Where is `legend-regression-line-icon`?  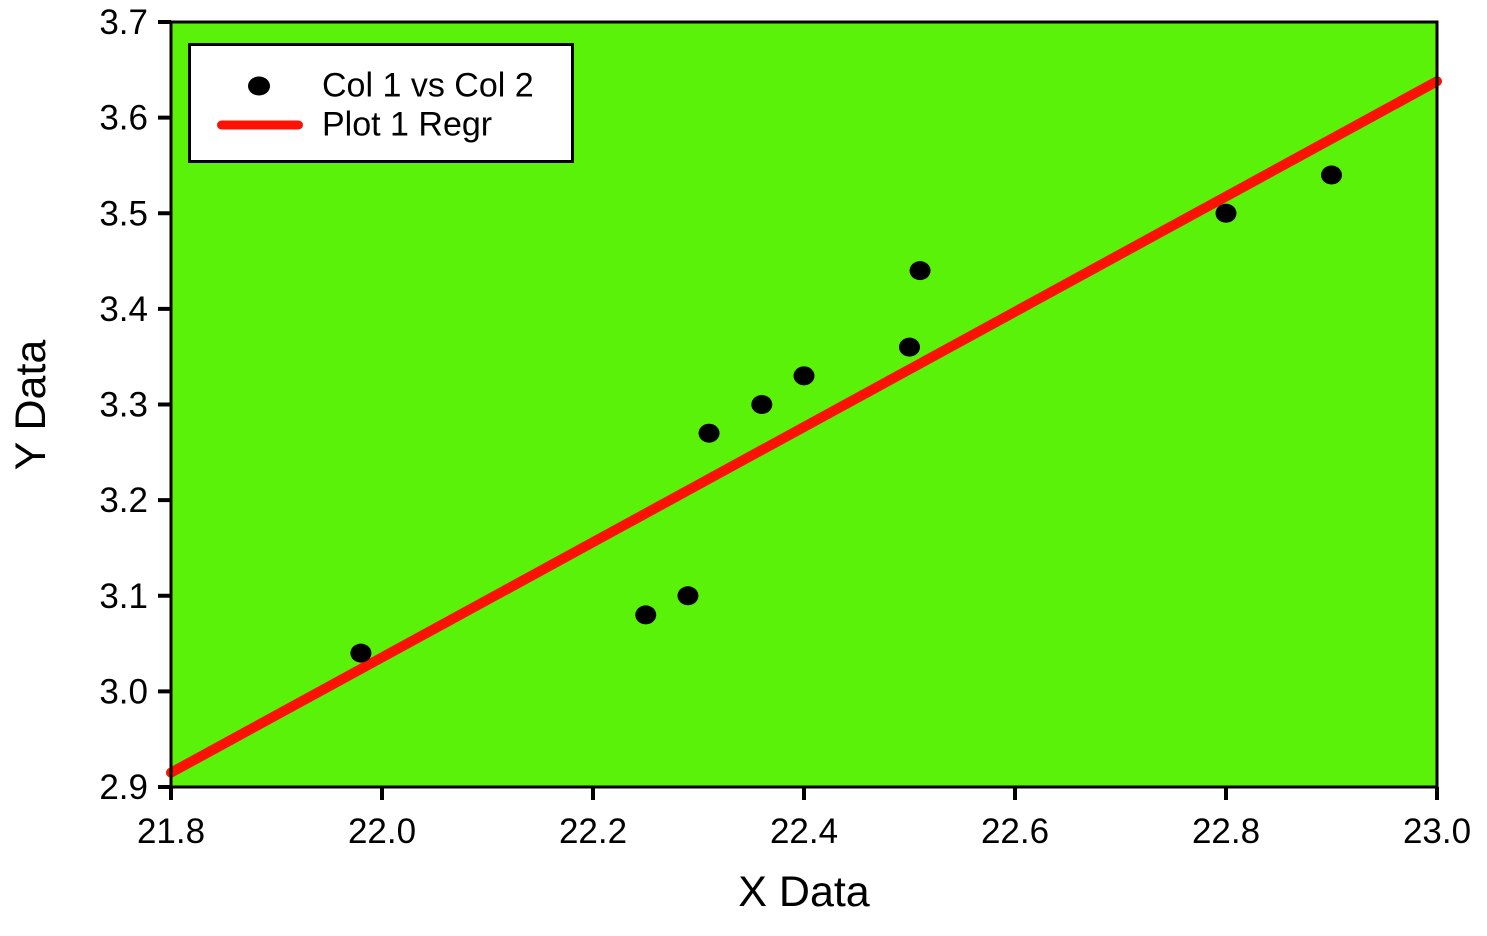 legend-regression-line-icon is located at coordinates (260, 125).